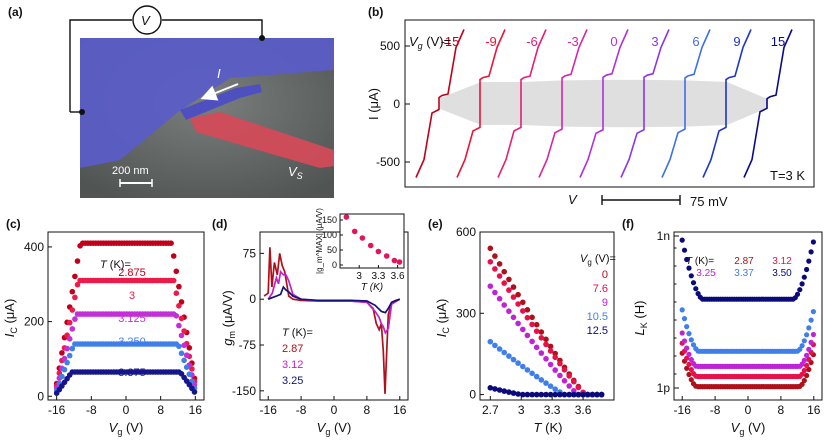 This screenshot has height=440, width=830. What do you see at coordinates (219, 224) in the screenshot?
I see `panel-d-label: (d)` at bounding box center [219, 224].